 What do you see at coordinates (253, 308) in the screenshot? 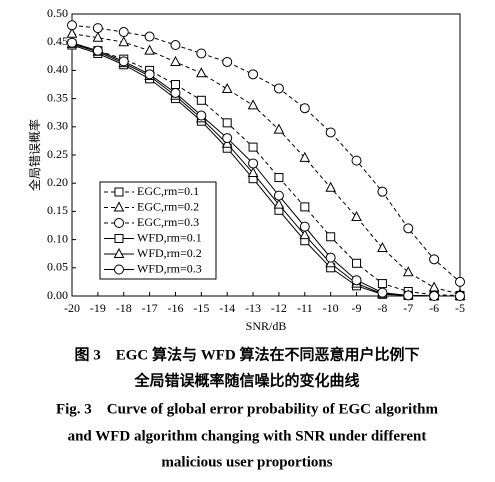
I see `x-tick-label: -13` at bounding box center [253, 308].